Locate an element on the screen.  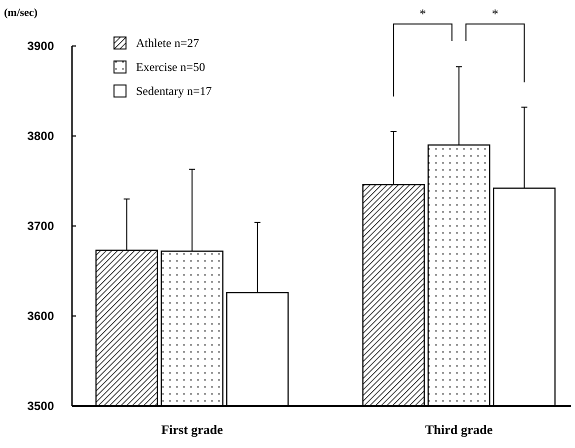
legend-label: Exercise n=50 is located at coordinates (171, 67).